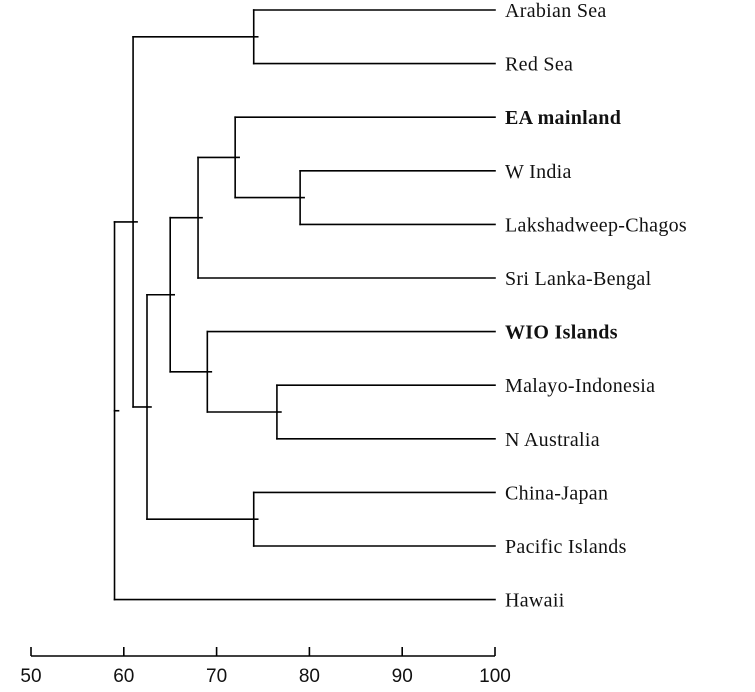 This screenshot has height=692, width=755. I want to click on leaf-label: EA mainland, so click(563, 118).